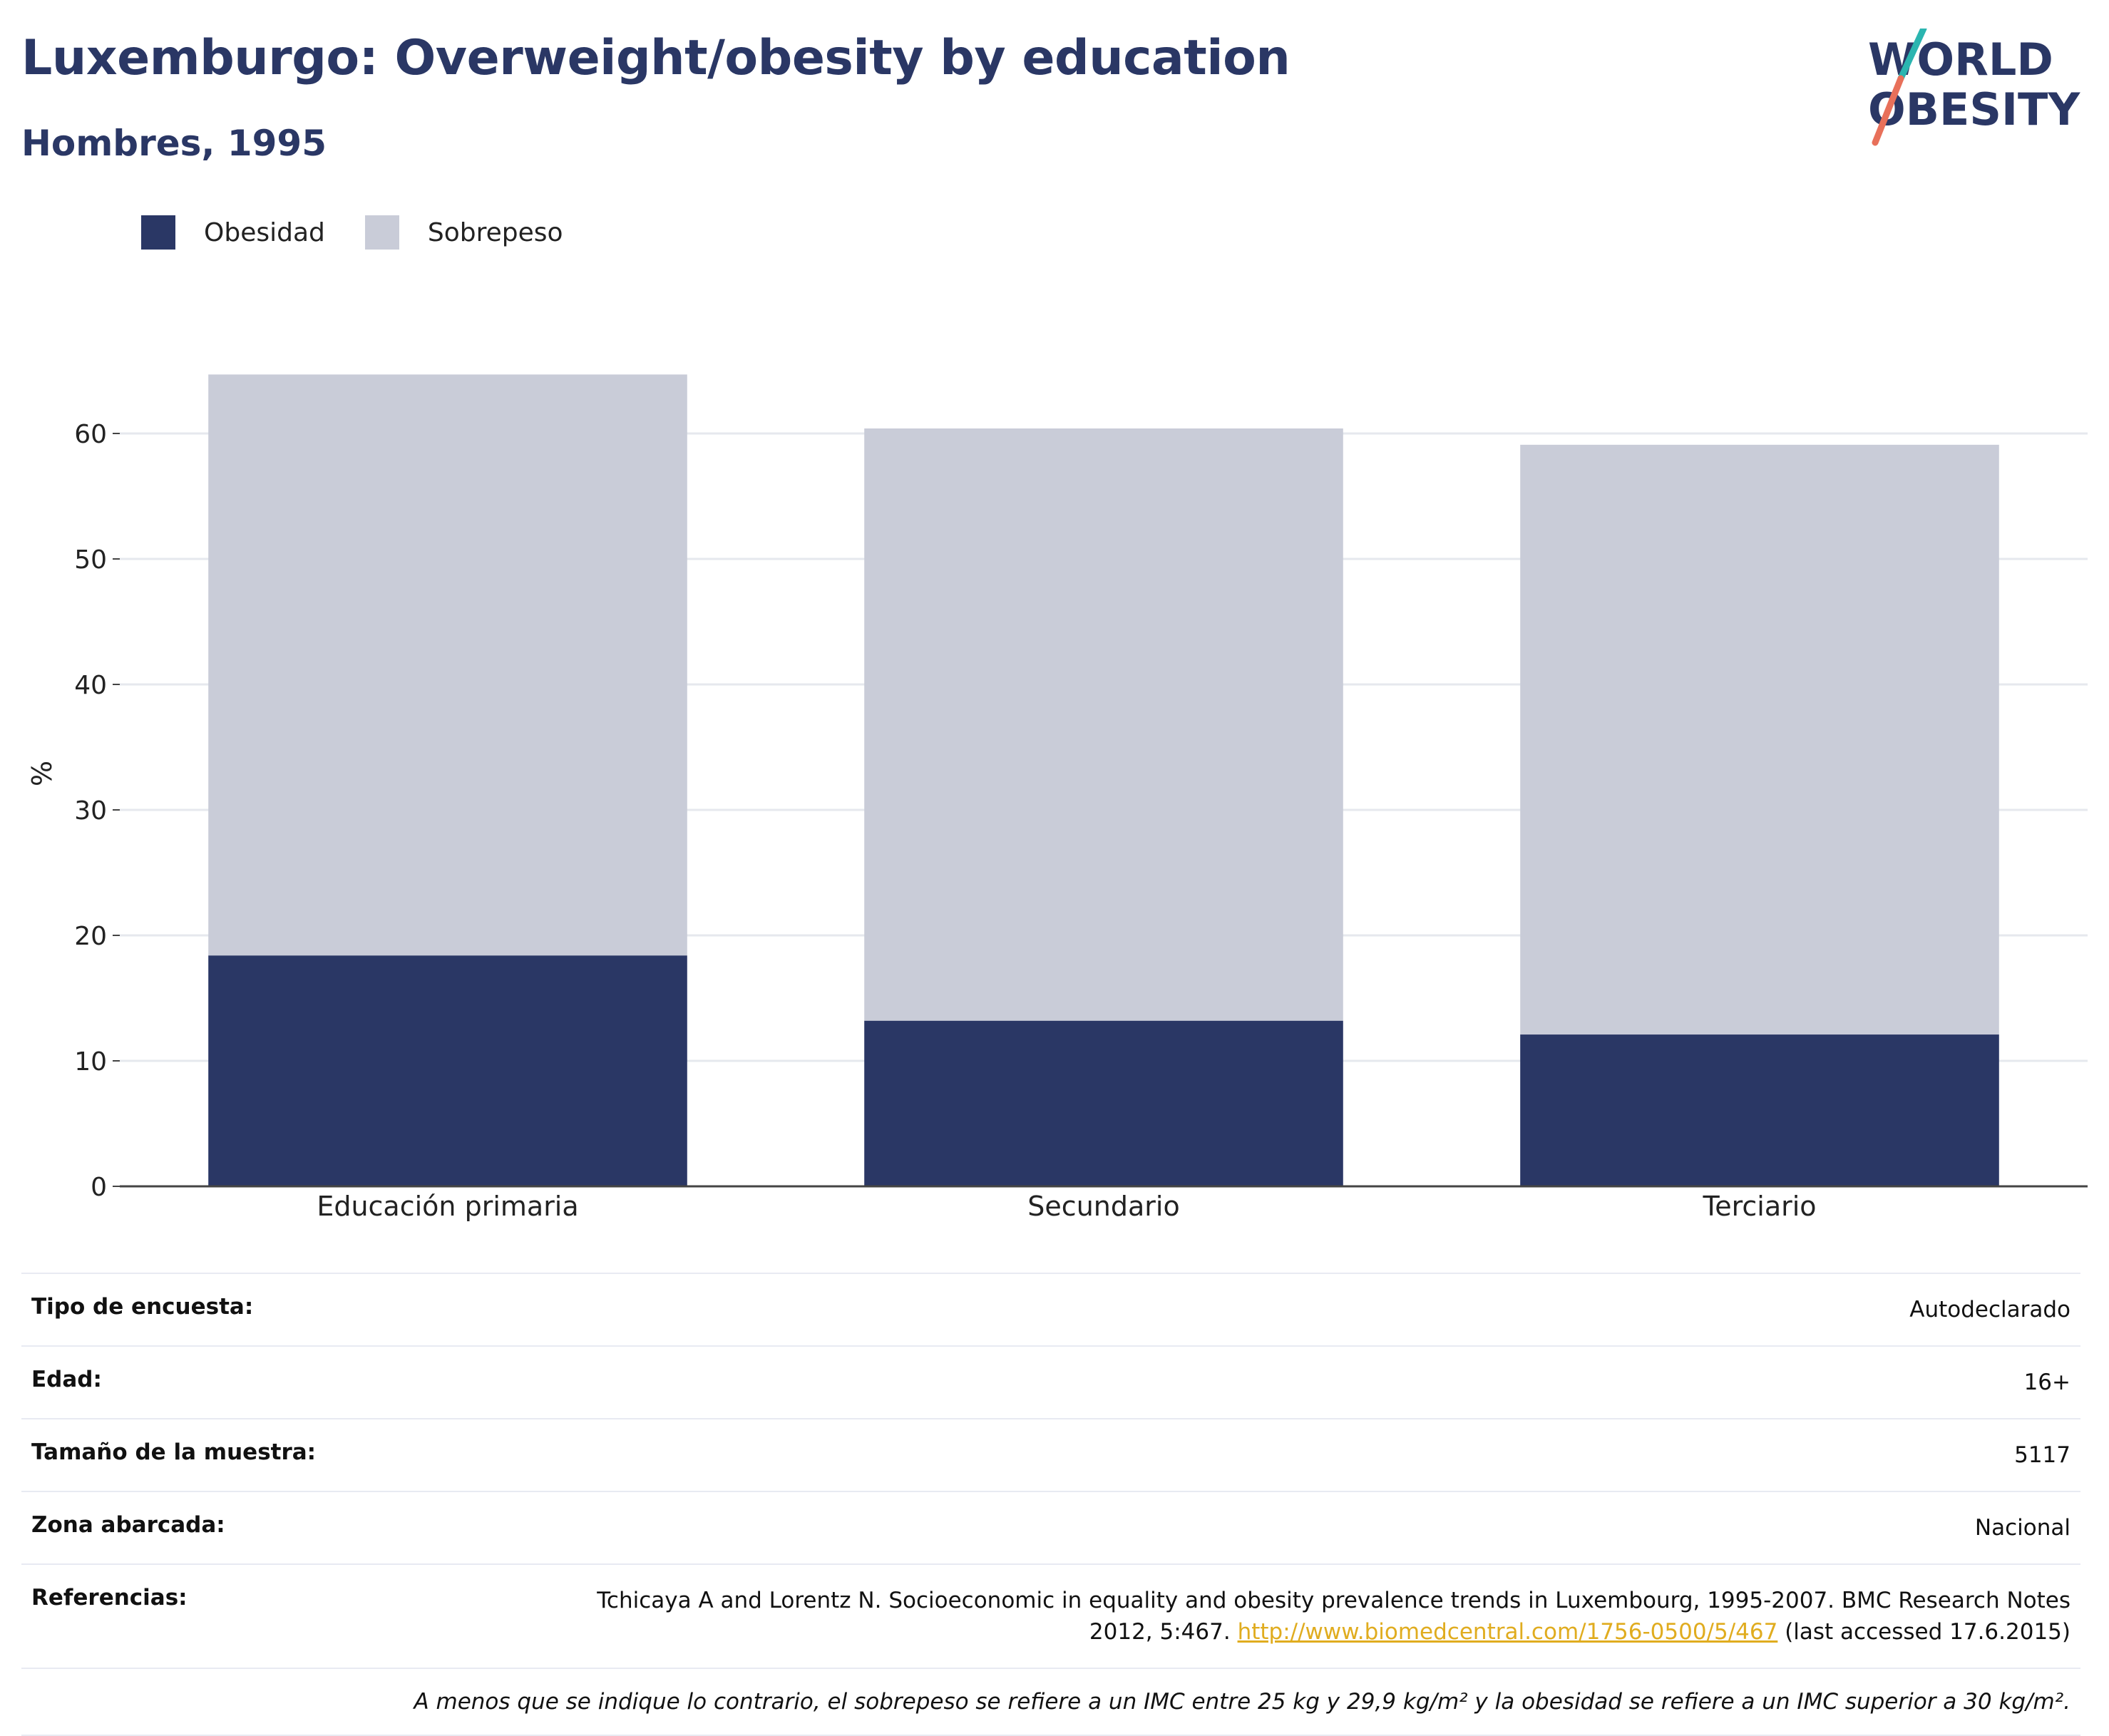 Image resolution: width=2109 pixels, height=1736 pixels. Describe the element at coordinates (90, 937) in the screenshot. I see `y-tick-label: 20` at that location.